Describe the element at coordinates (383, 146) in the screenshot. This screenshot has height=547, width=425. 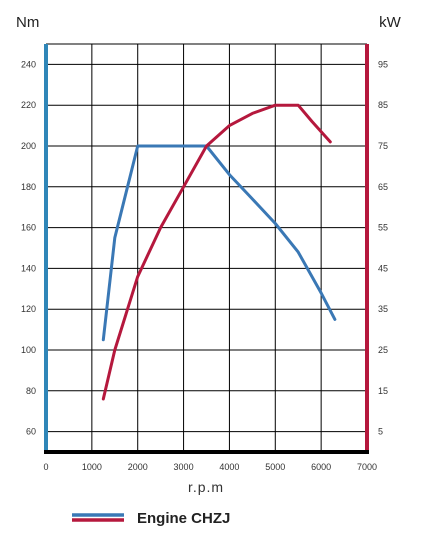
I see `right-tick-label: 75` at that location.